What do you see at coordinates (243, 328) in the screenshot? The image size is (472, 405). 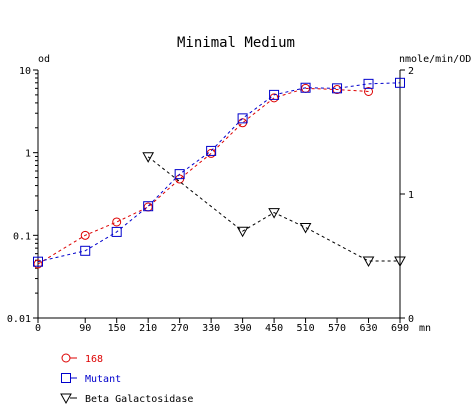 I see `x-tick-label: 390` at bounding box center [243, 328].